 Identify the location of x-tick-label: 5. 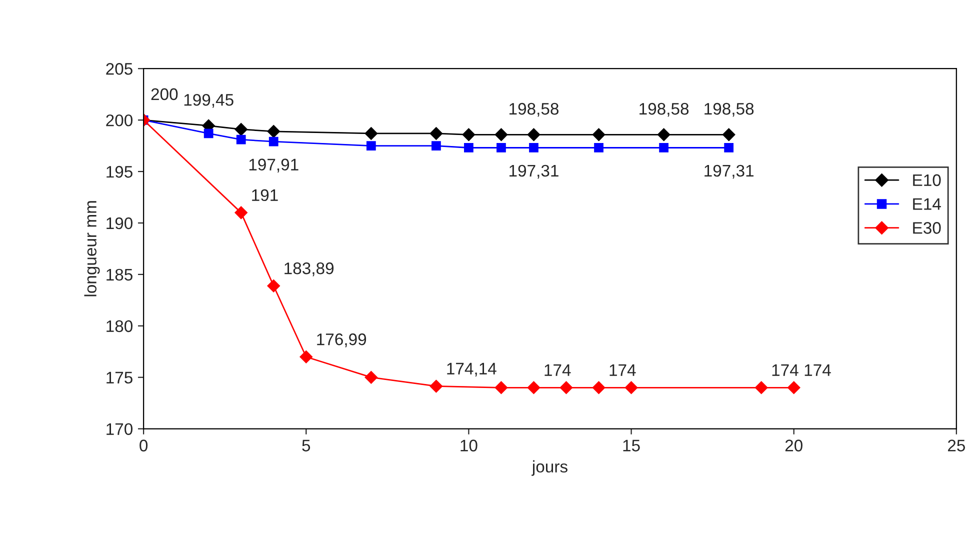
(306, 446).